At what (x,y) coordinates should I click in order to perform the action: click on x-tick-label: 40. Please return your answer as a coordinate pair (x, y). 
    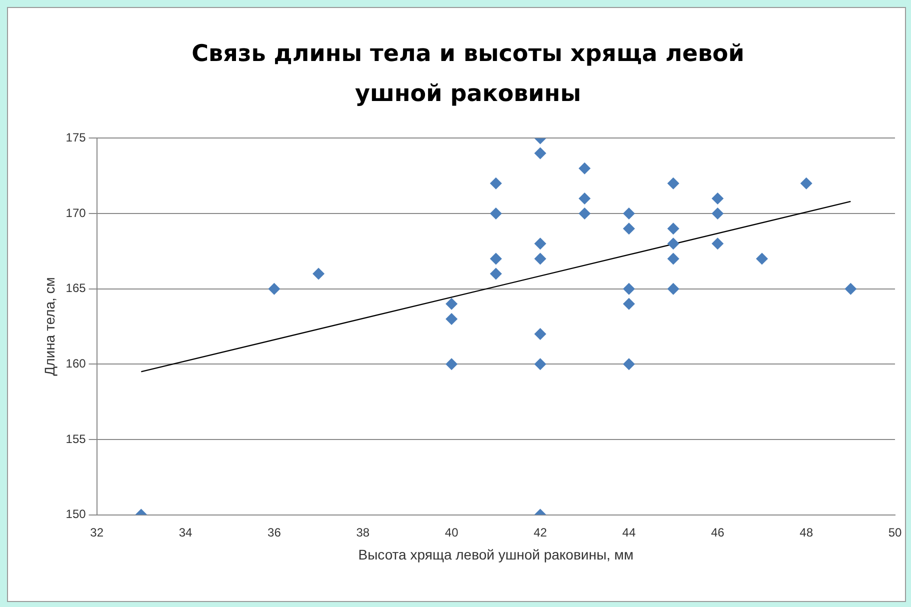
    Looking at the image, I should click on (451, 532).